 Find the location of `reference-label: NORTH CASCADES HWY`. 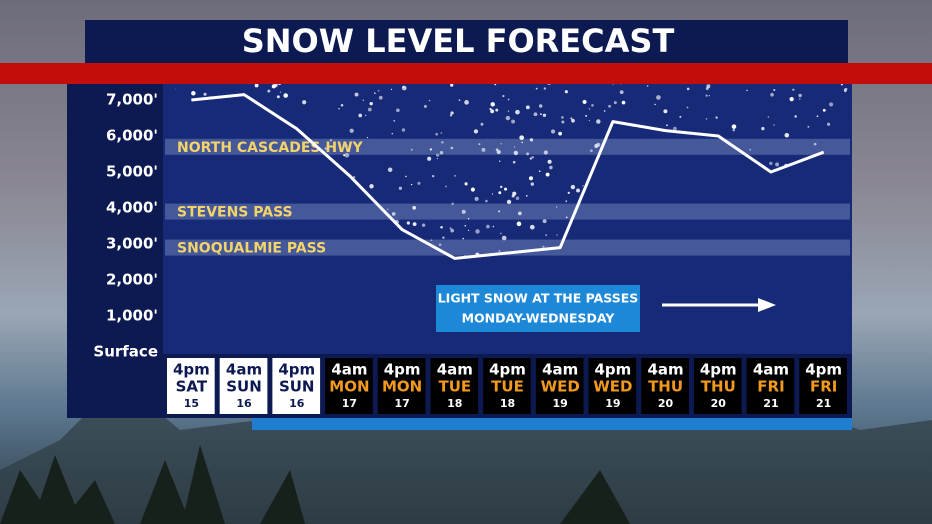

reference-label: NORTH CASCADES HWY is located at coordinates (270, 148).